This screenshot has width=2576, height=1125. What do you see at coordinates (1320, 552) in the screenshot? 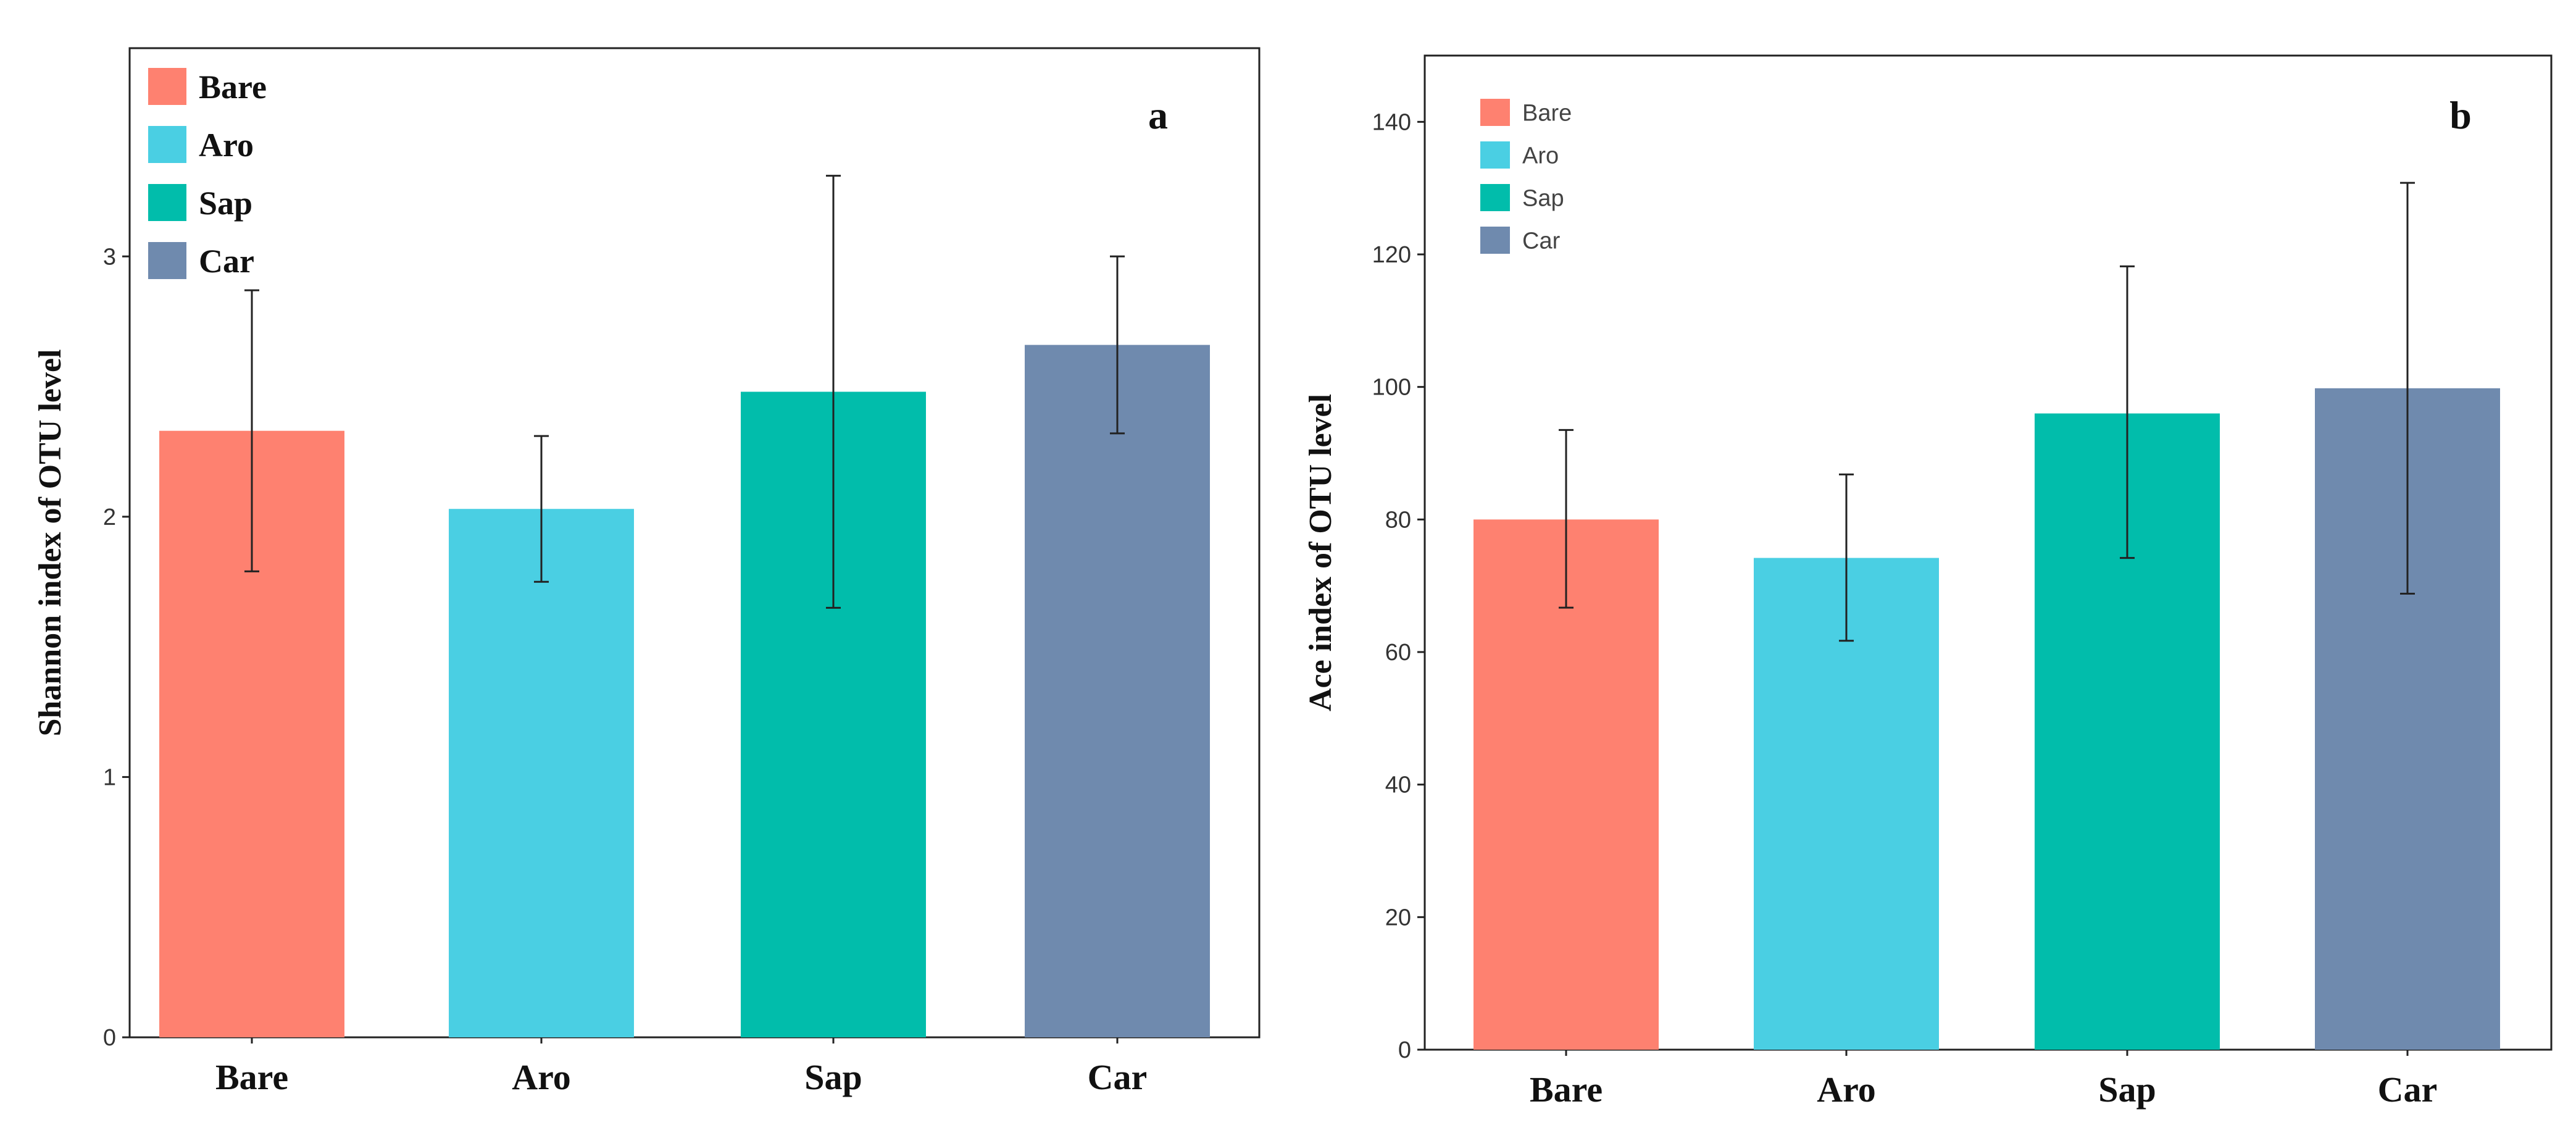
I see `y-axis-title: Ace index of OTU level` at bounding box center [1320, 552].